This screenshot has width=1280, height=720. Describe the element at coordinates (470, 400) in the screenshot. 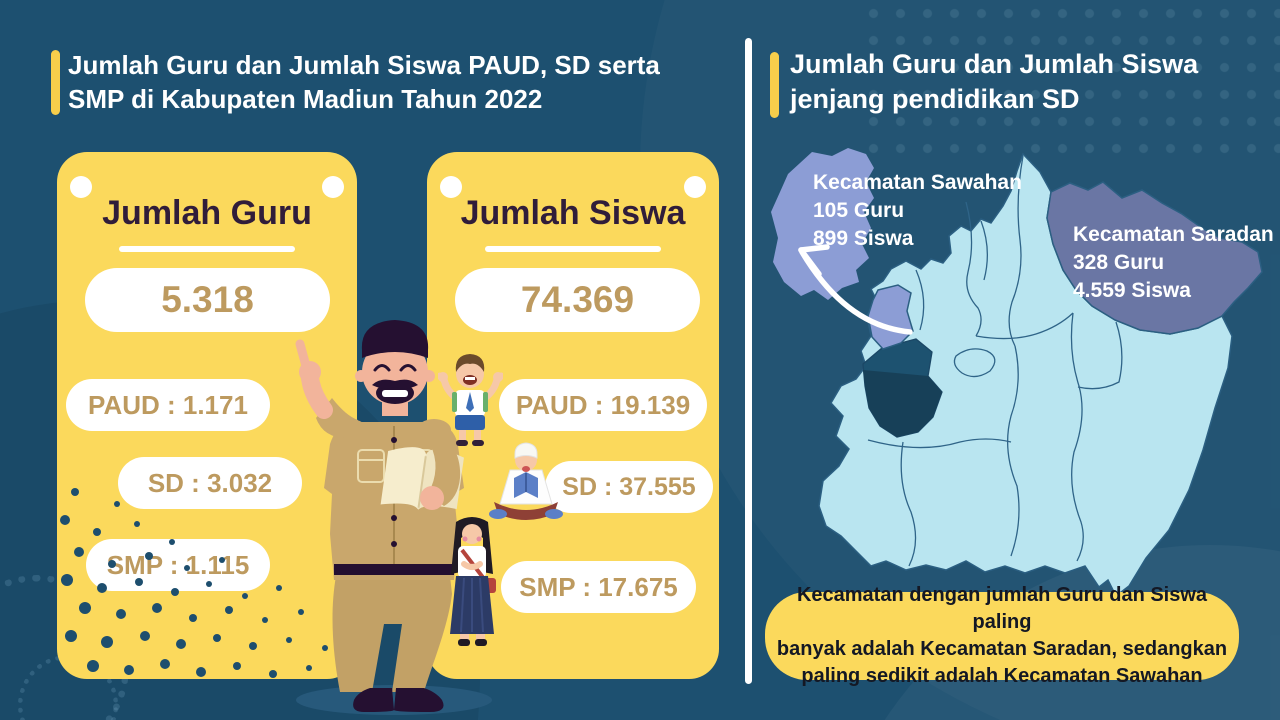

I see `paud-student-icon` at that location.